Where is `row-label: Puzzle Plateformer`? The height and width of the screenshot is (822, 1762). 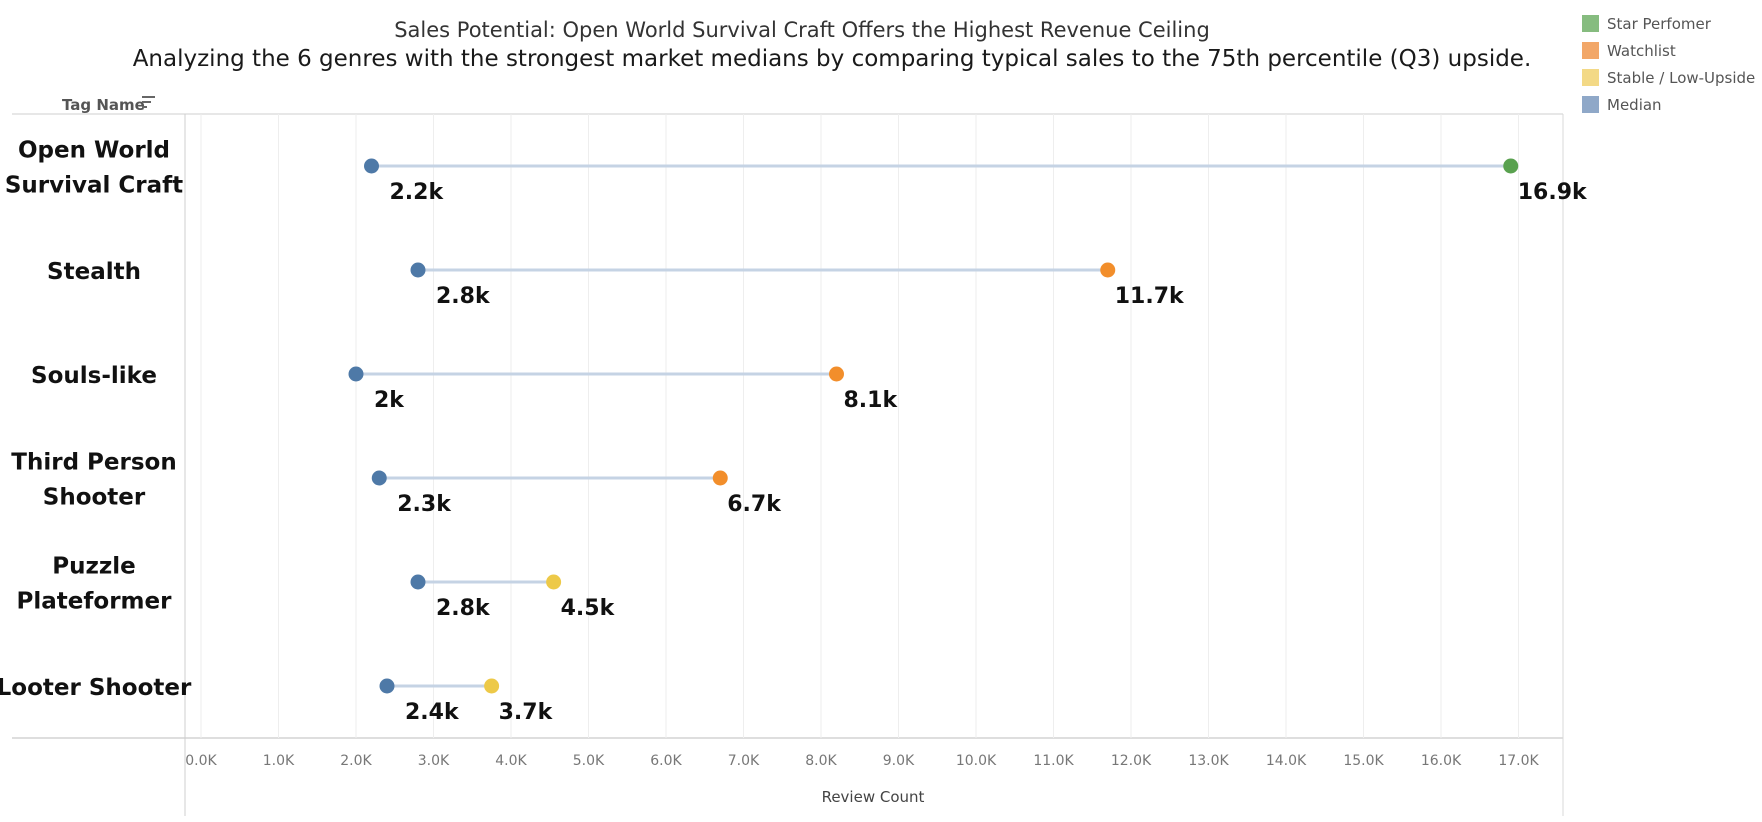
row-label: Puzzle Plateformer is located at coordinates (95, 584).